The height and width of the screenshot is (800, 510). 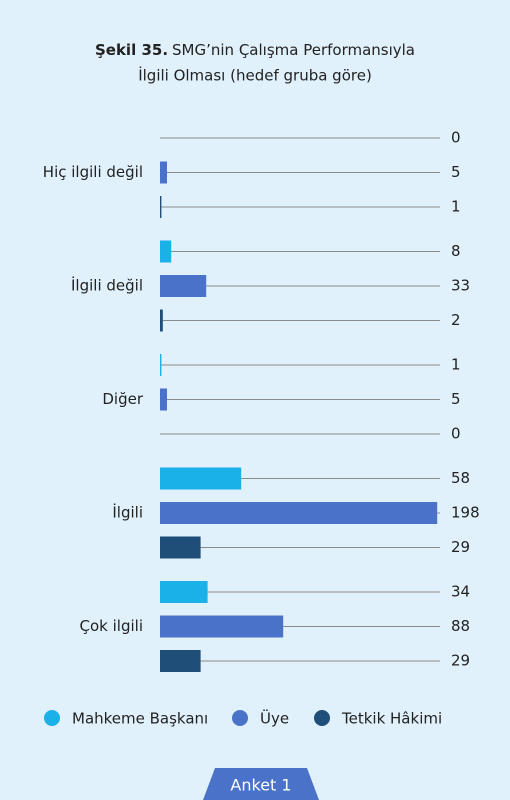 I want to click on legend-label: Mahkeme Başkanı, so click(x=140, y=719).